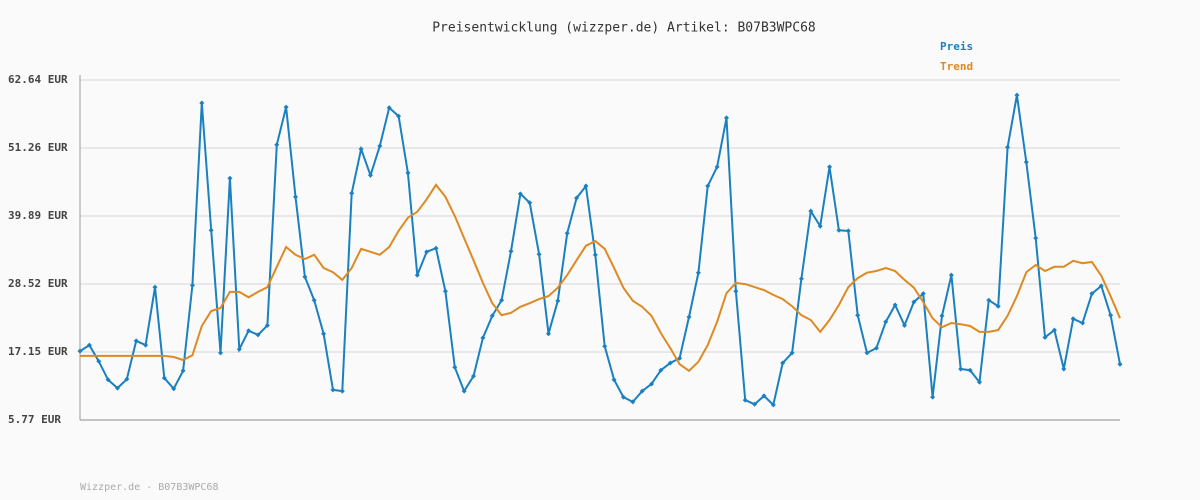  I want to click on legend-label: Trend, so click(956, 66).